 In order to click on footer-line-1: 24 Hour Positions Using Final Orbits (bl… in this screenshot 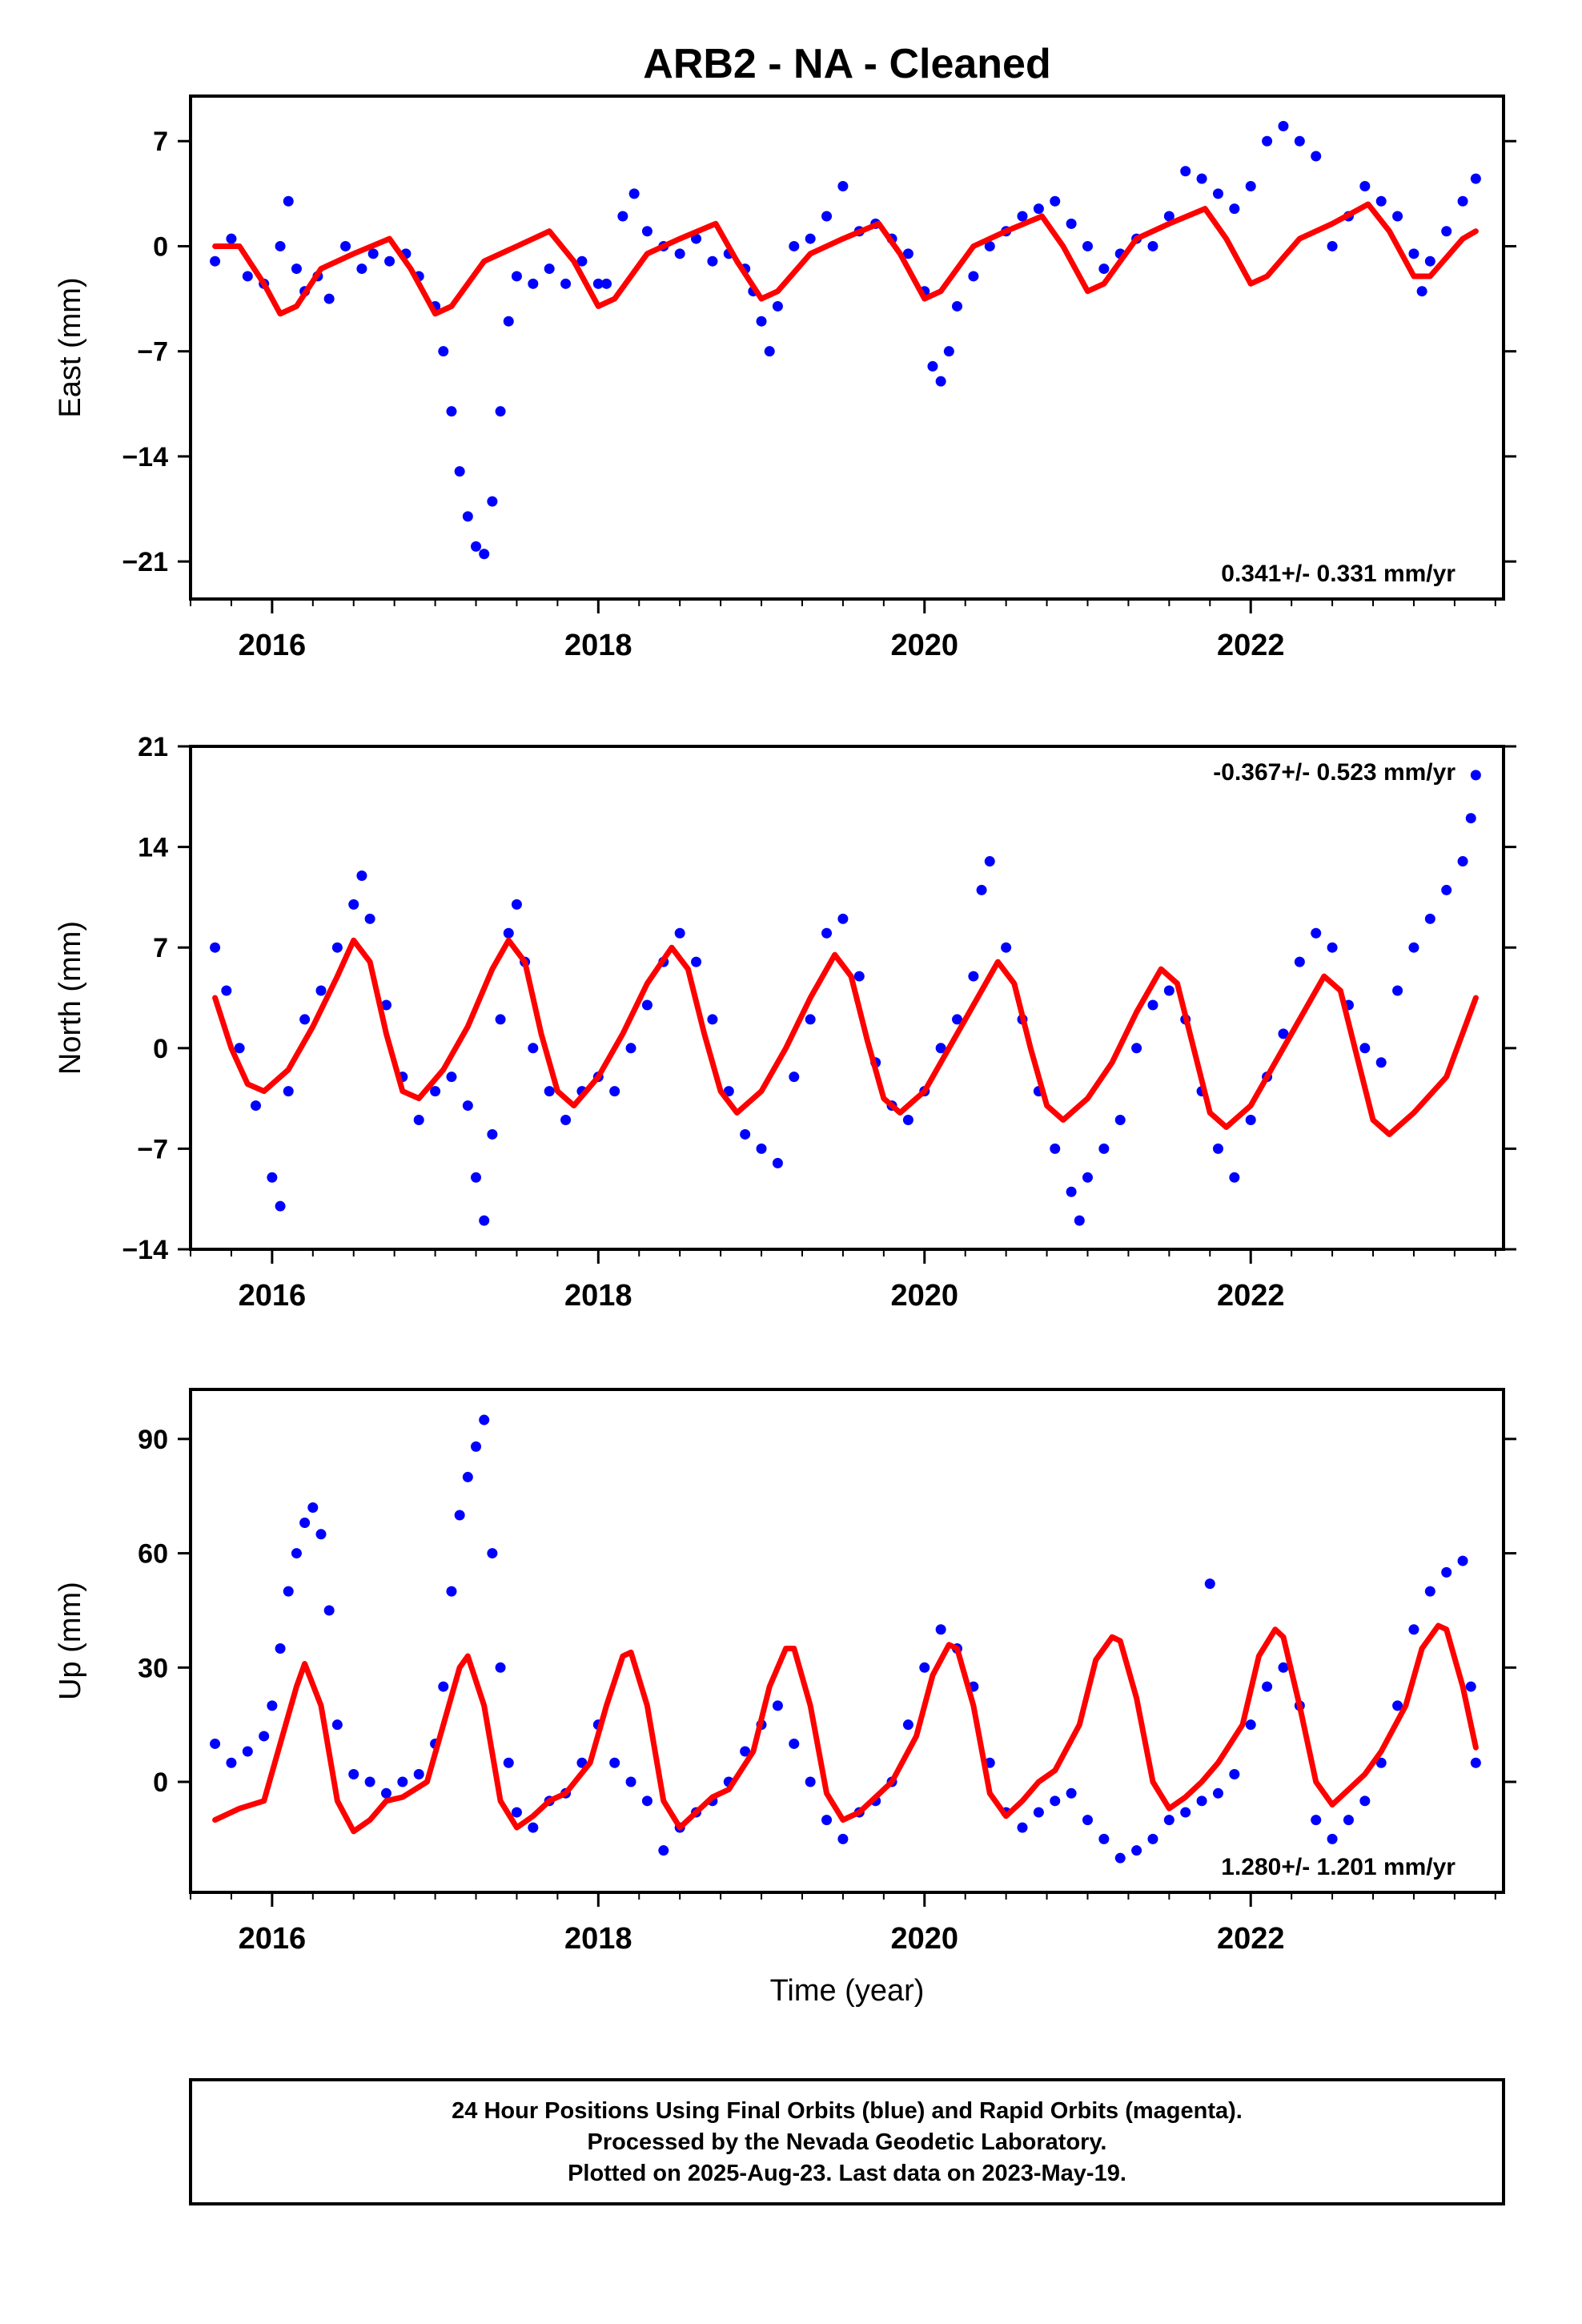, I will do `click(847, 2111)`.